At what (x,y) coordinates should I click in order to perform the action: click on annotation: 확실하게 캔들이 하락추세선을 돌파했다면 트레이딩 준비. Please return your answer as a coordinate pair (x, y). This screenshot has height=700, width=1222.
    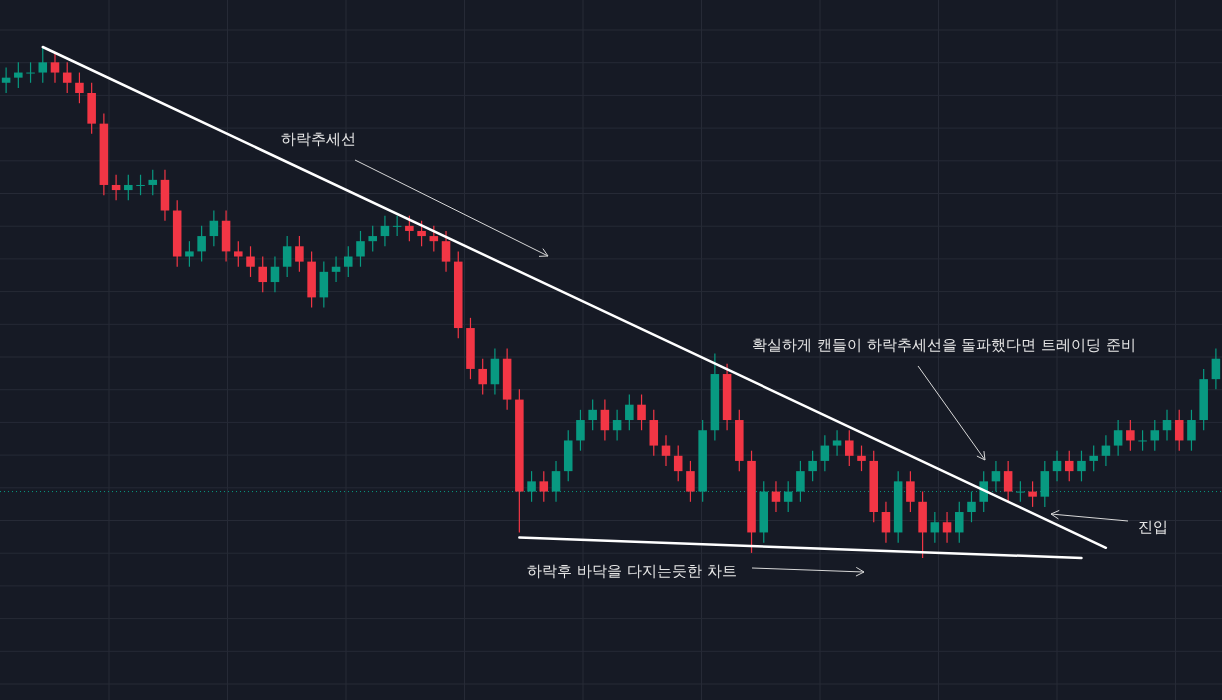
    Looking at the image, I should click on (944, 344).